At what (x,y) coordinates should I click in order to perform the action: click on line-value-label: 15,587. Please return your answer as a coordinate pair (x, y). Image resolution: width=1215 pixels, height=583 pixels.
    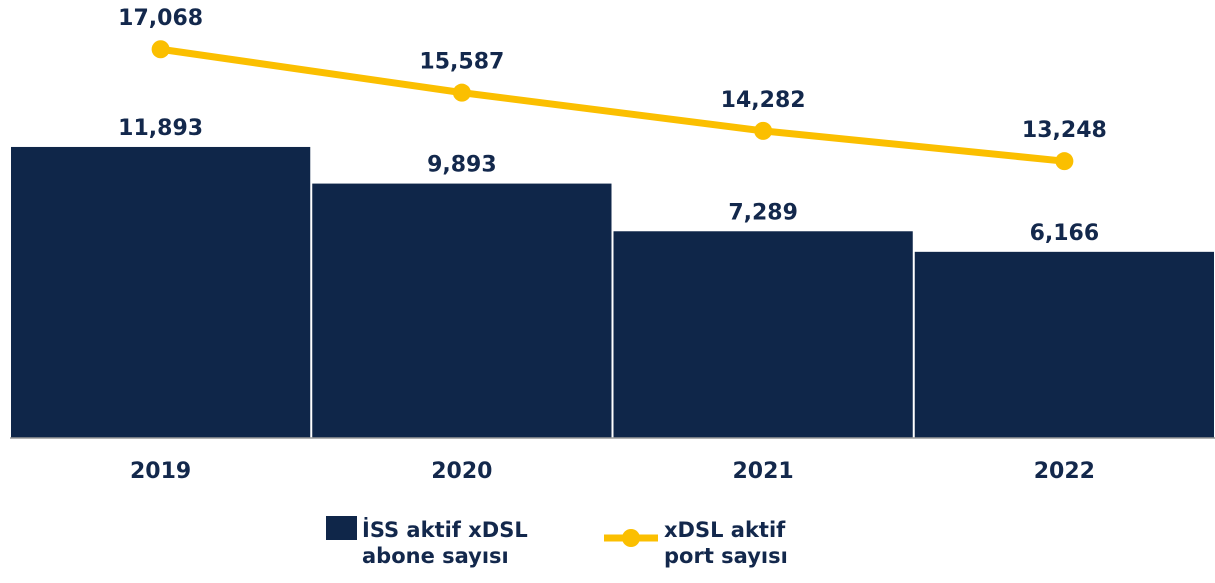
    Looking at the image, I should click on (461, 62).